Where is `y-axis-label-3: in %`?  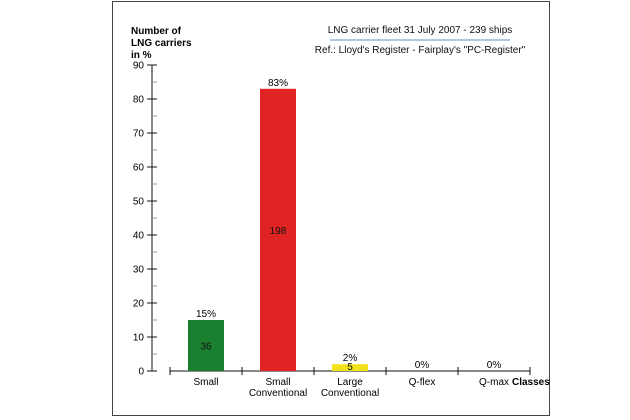
y-axis-label-3: in % is located at coordinates (141, 55).